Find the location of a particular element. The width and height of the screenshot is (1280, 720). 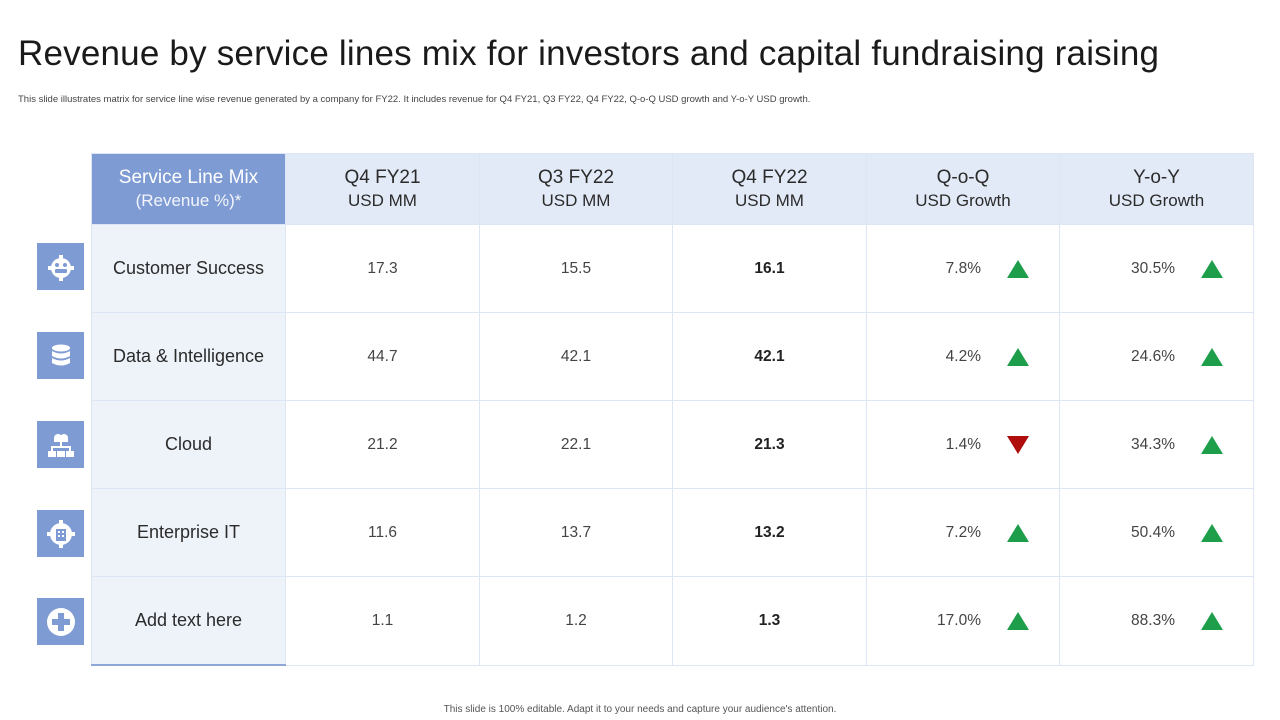

yoy-value: 34.3% is located at coordinates (1153, 444).